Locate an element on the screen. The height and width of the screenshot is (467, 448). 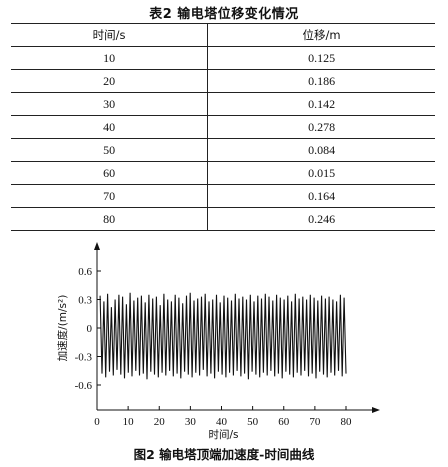
x-tick-label: 80 is located at coordinates (347, 422).